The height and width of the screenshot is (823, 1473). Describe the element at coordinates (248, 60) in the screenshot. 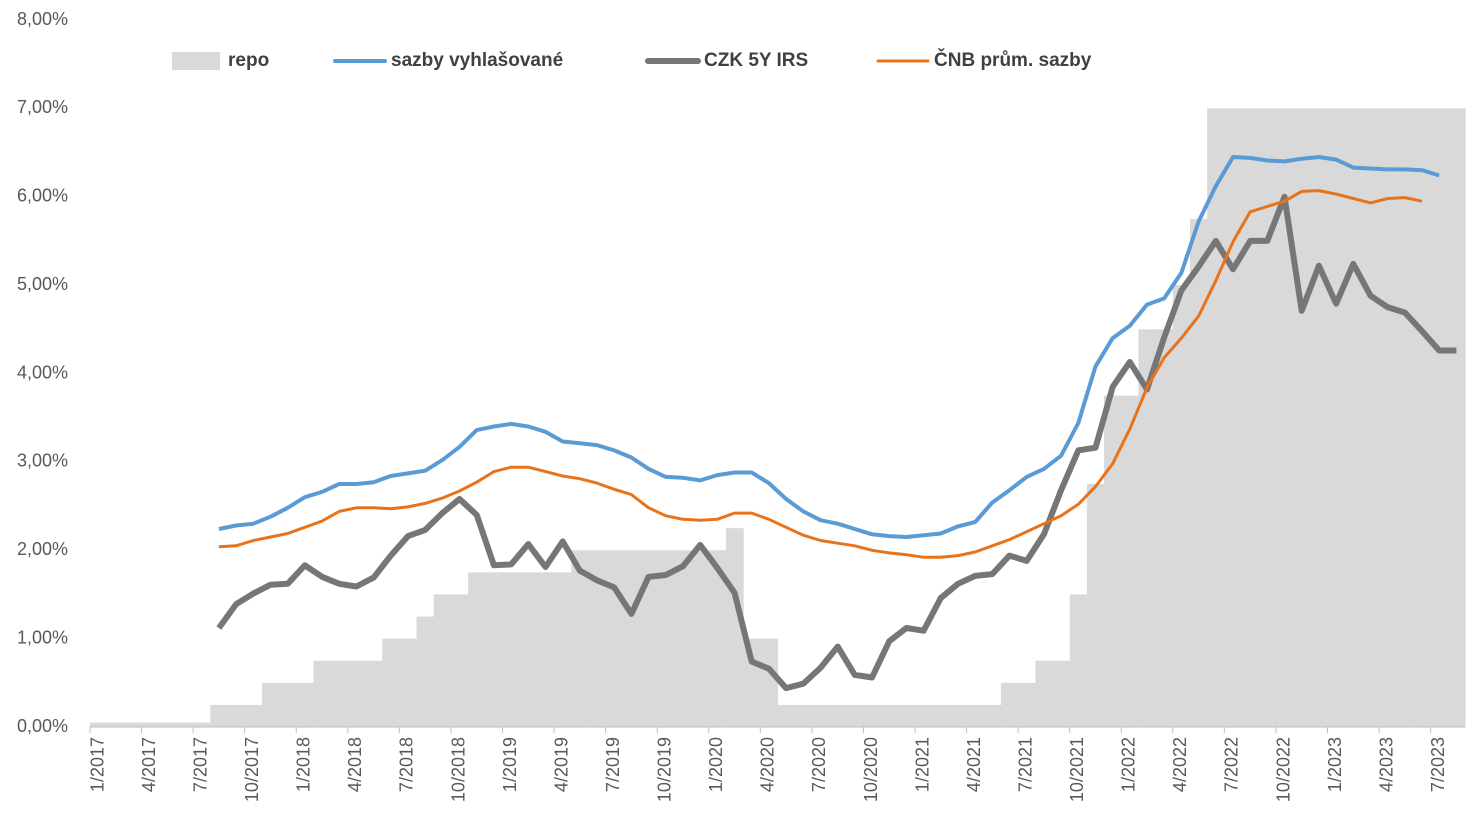

I see `legend-label: repo` at that location.